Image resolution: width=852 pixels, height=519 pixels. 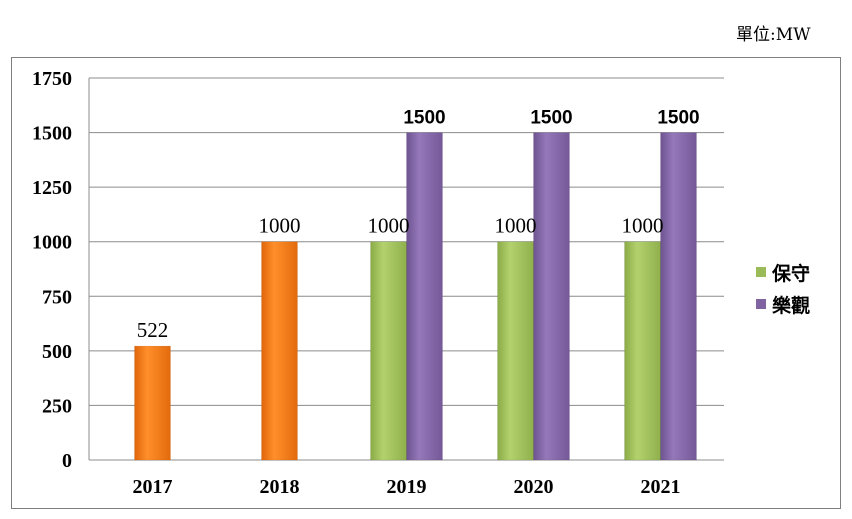 I want to click on legend-swatch-optimistic, so click(x=761, y=304).